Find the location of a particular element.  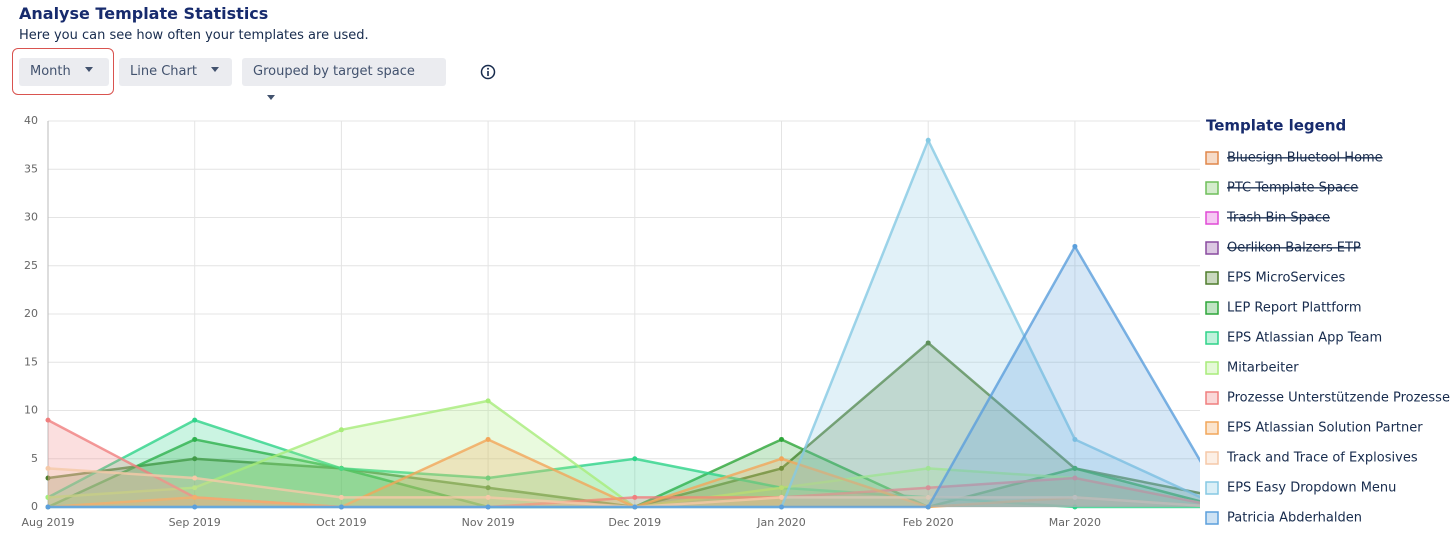

legend-label: Prozesse Unterstützende Prozesse is located at coordinates (1338, 398).